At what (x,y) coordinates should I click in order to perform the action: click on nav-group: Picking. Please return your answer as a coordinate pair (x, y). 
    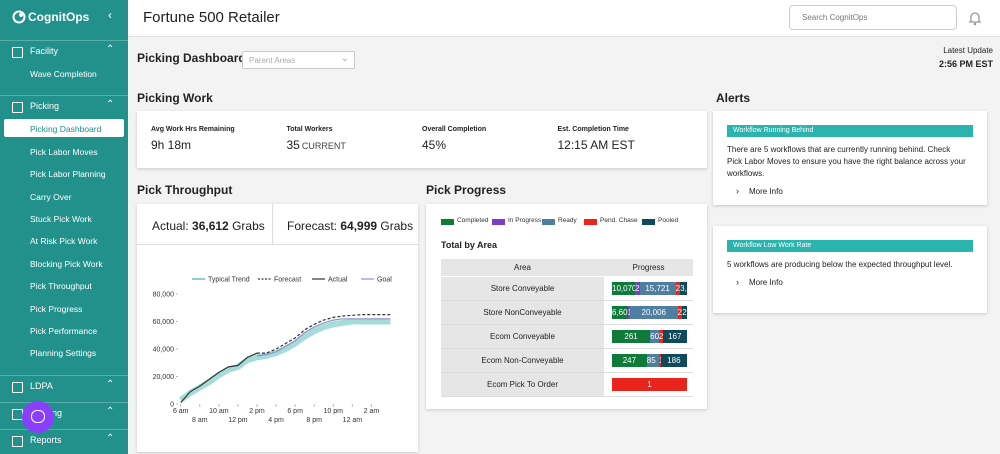
    Looking at the image, I should click on (45, 106).